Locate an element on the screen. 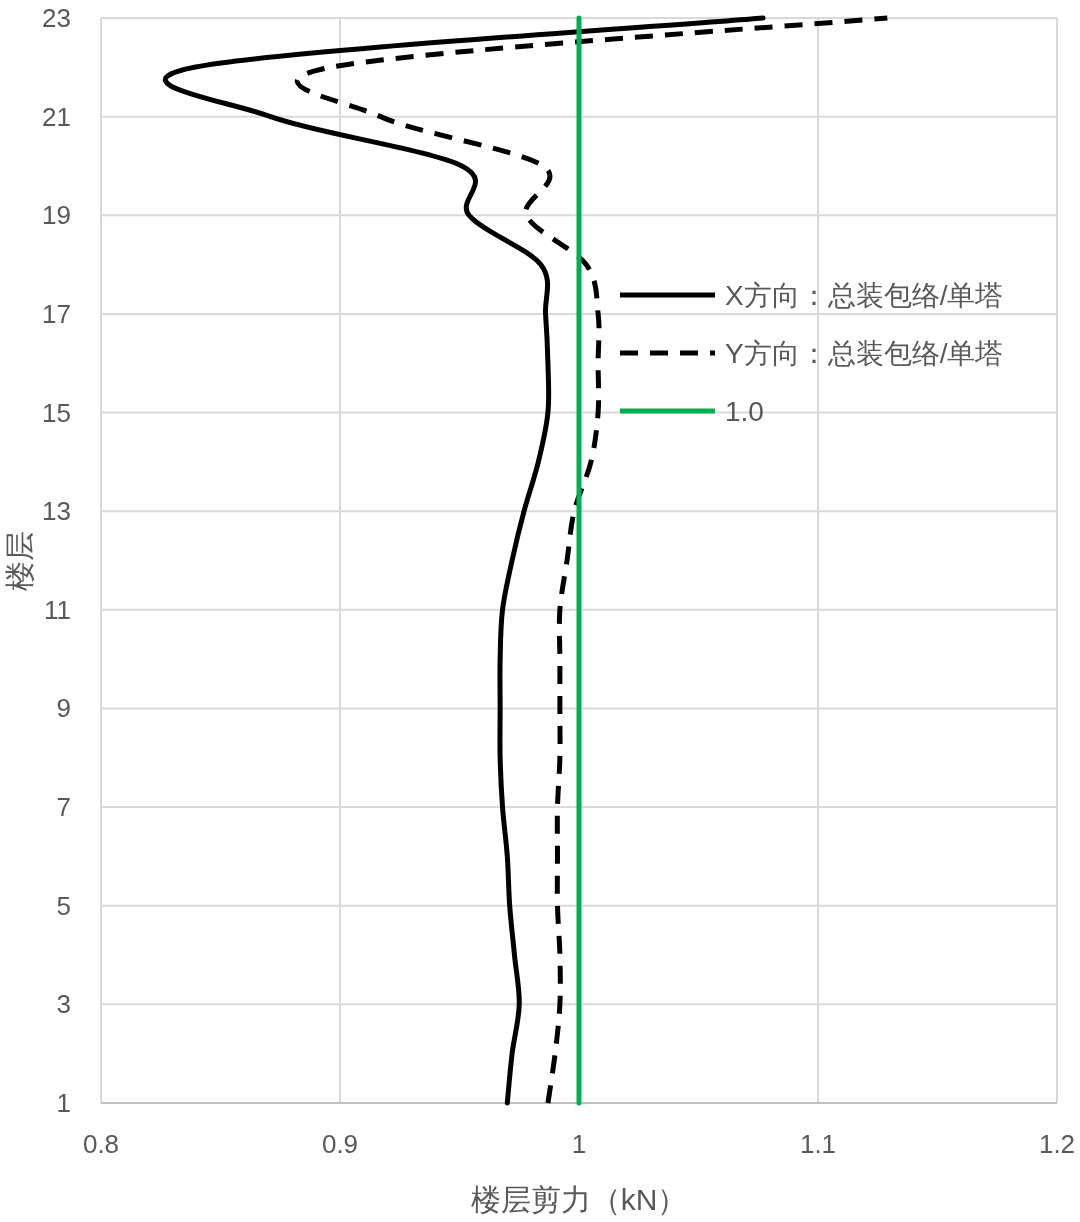 The image size is (1080, 1222). y-tick-label: 17 is located at coordinates (56, 313).